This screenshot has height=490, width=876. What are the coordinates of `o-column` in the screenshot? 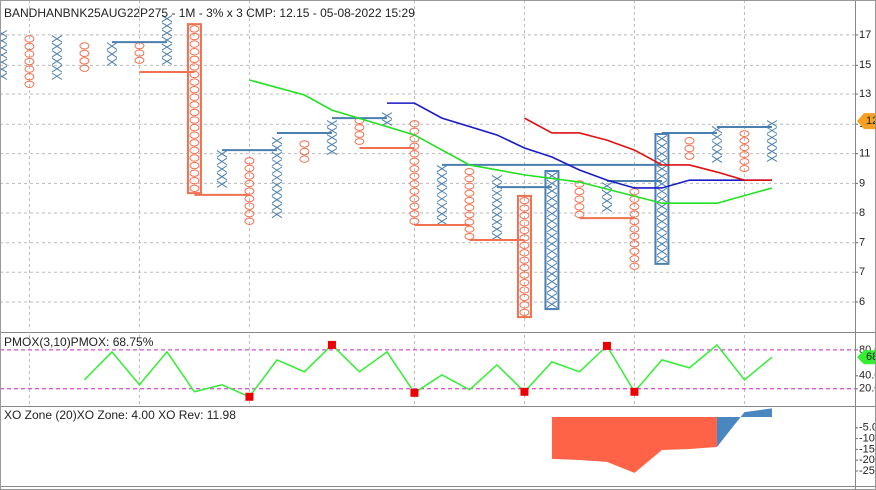 It's located at (744, 151).